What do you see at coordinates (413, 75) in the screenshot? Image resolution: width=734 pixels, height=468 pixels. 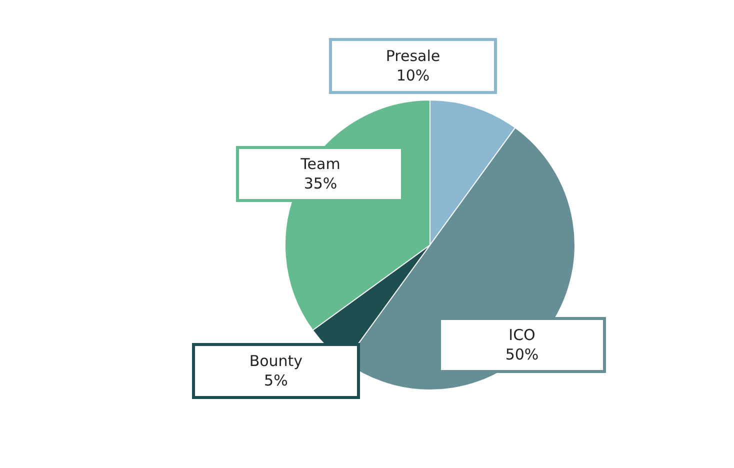 I see `data-label: 10%` at bounding box center [413, 75].